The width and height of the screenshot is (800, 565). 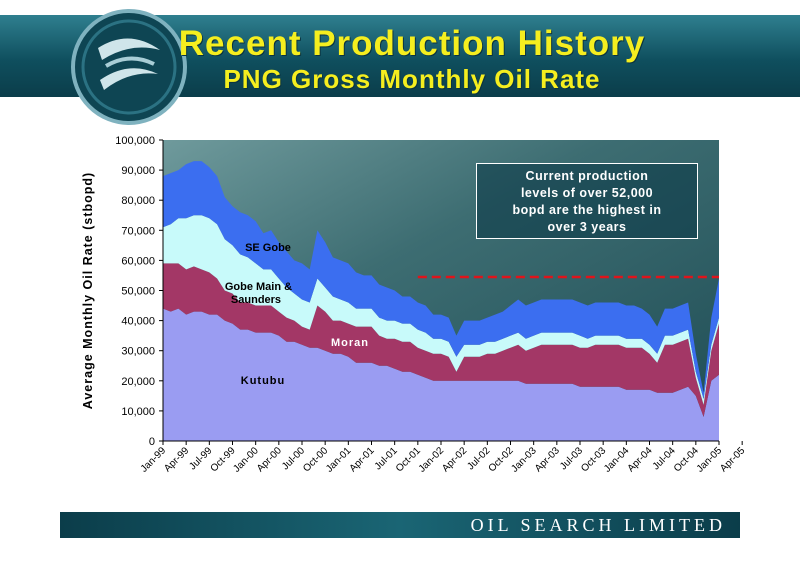 I want to click on x-tick-label: Jan-99, so click(x=154, y=460).